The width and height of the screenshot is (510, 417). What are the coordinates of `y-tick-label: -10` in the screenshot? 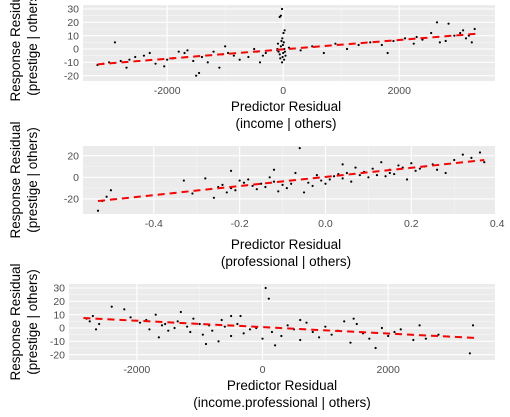 It's located at (71, 63).